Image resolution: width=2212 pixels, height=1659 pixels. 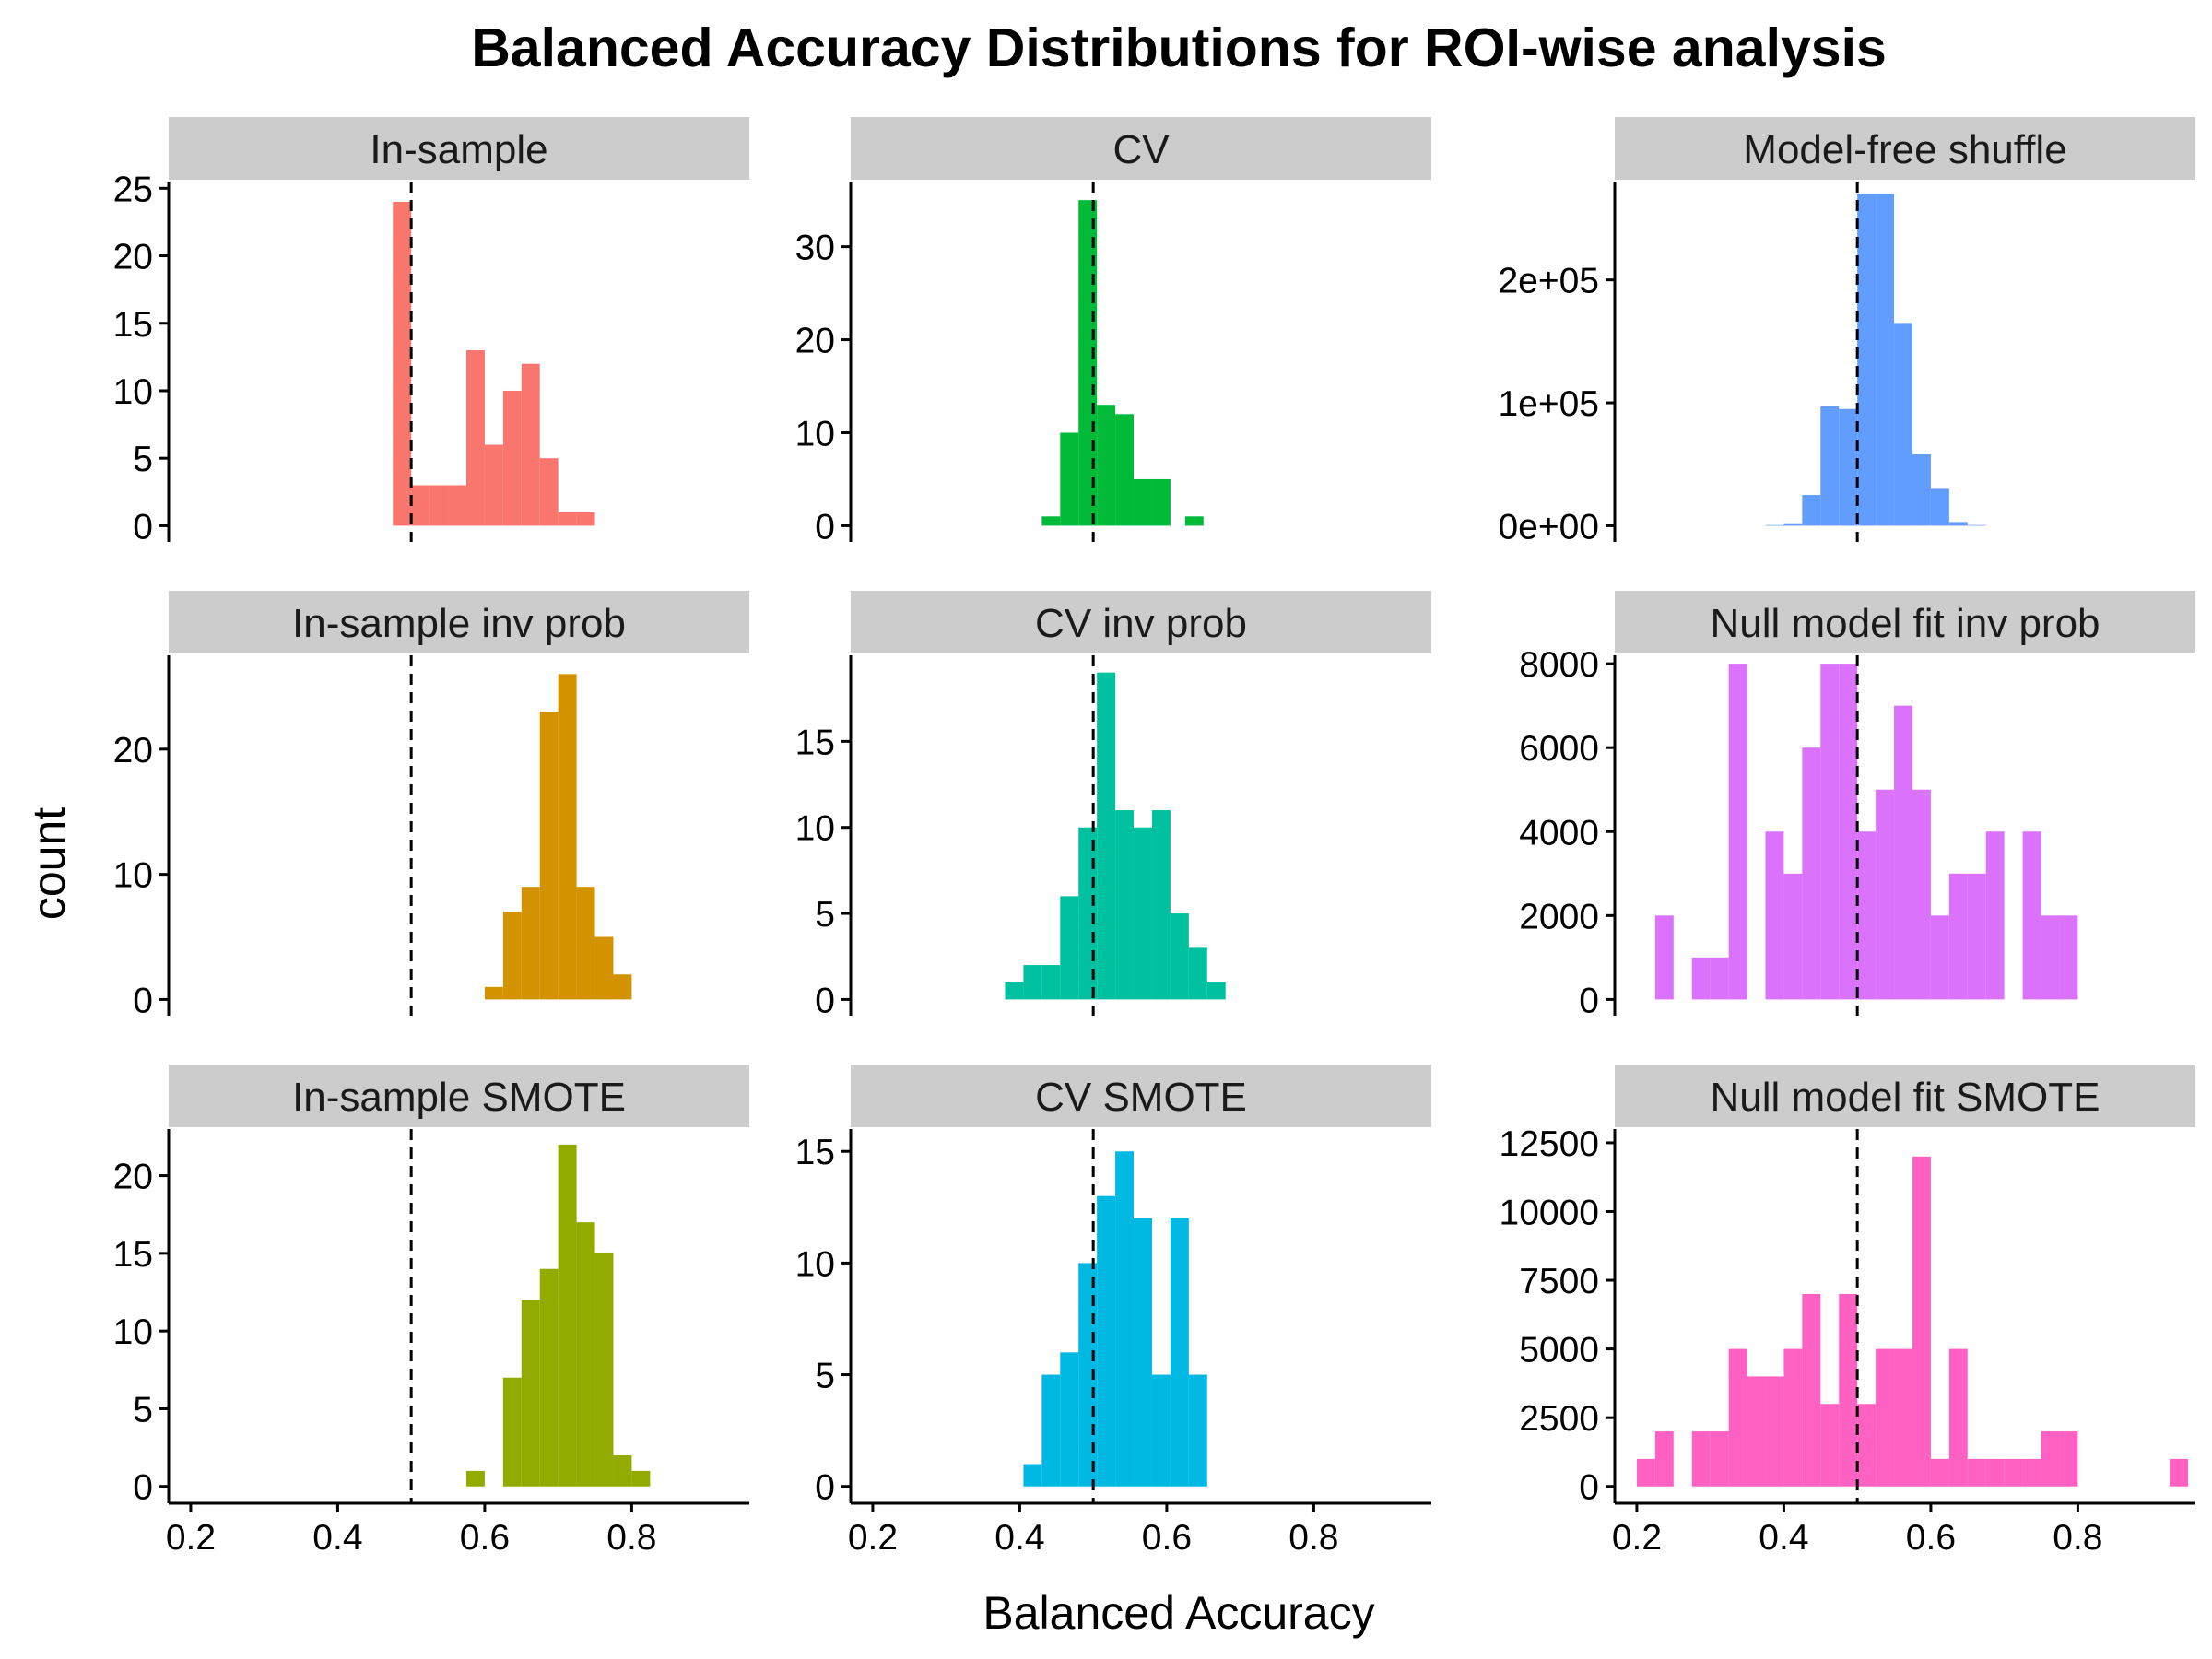 What do you see at coordinates (1857, 805) in the screenshot?
I see `facet-panel: Null model fit inv prob 0 2000 4000 6000 8000` at bounding box center [1857, 805].